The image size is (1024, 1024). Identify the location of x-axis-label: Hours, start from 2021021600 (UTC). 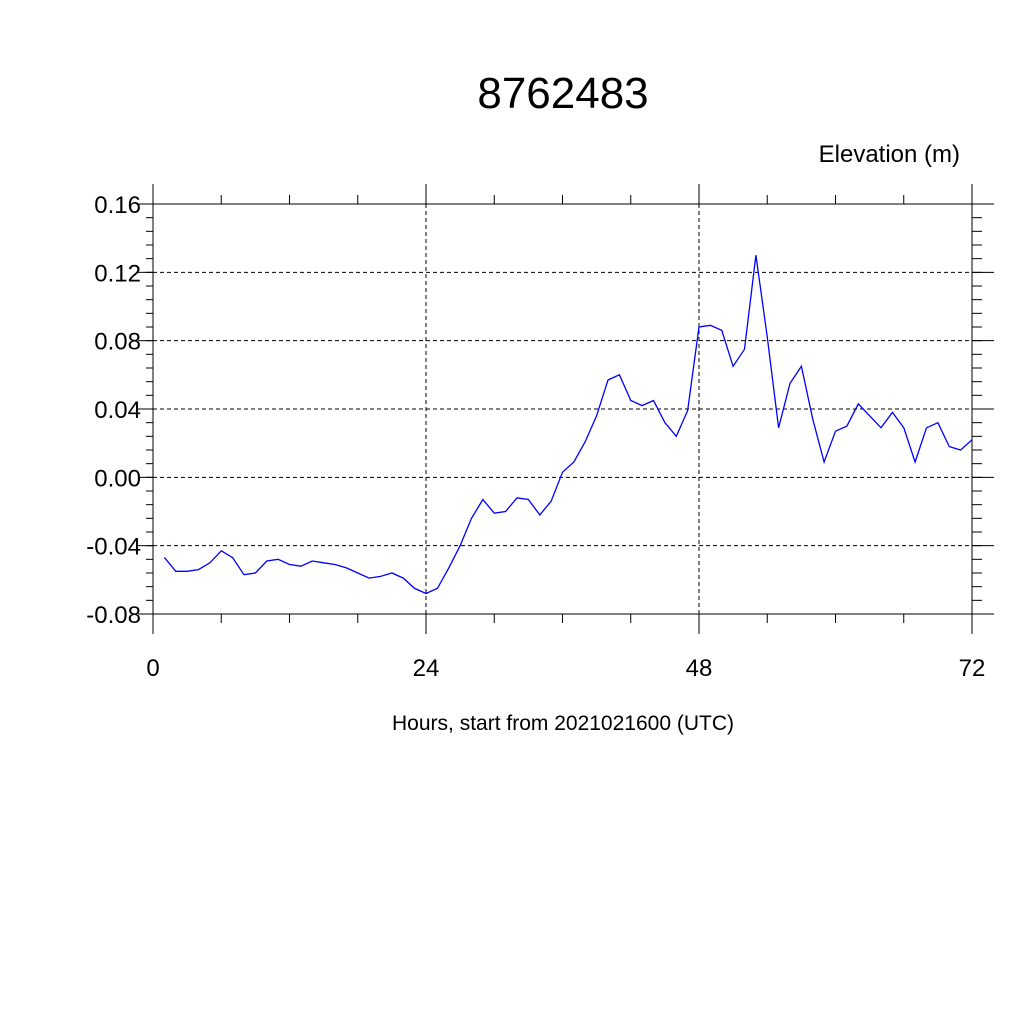
(563, 723).